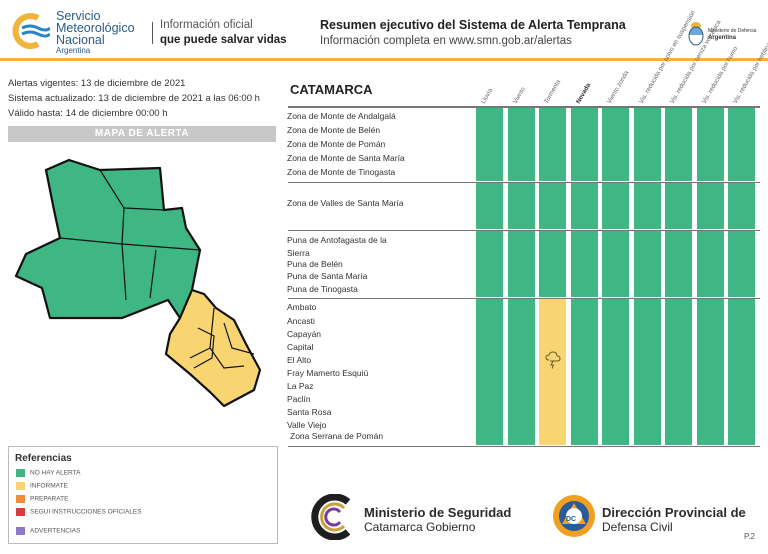 The image size is (768, 554). What do you see at coordinates (152, 33) in the screenshot?
I see `header-divider` at bounding box center [152, 33].